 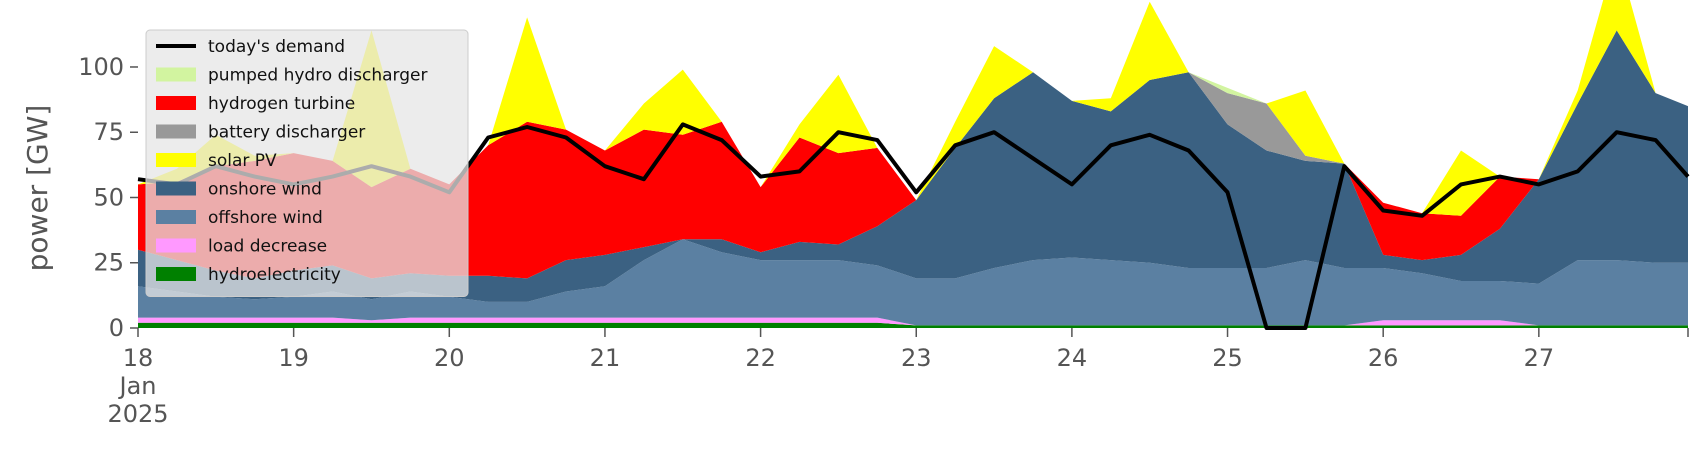 What do you see at coordinates (274, 275) in the screenshot?
I see `legend-label-hydroelectricity: hydroelectricity` at bounding box center [274, 275].